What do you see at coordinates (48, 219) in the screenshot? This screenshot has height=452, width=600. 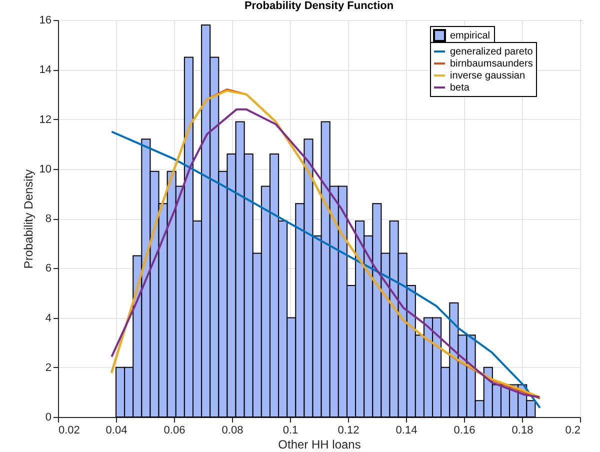 I see `y-tick-label: 8` at bounding box center [48, 219].